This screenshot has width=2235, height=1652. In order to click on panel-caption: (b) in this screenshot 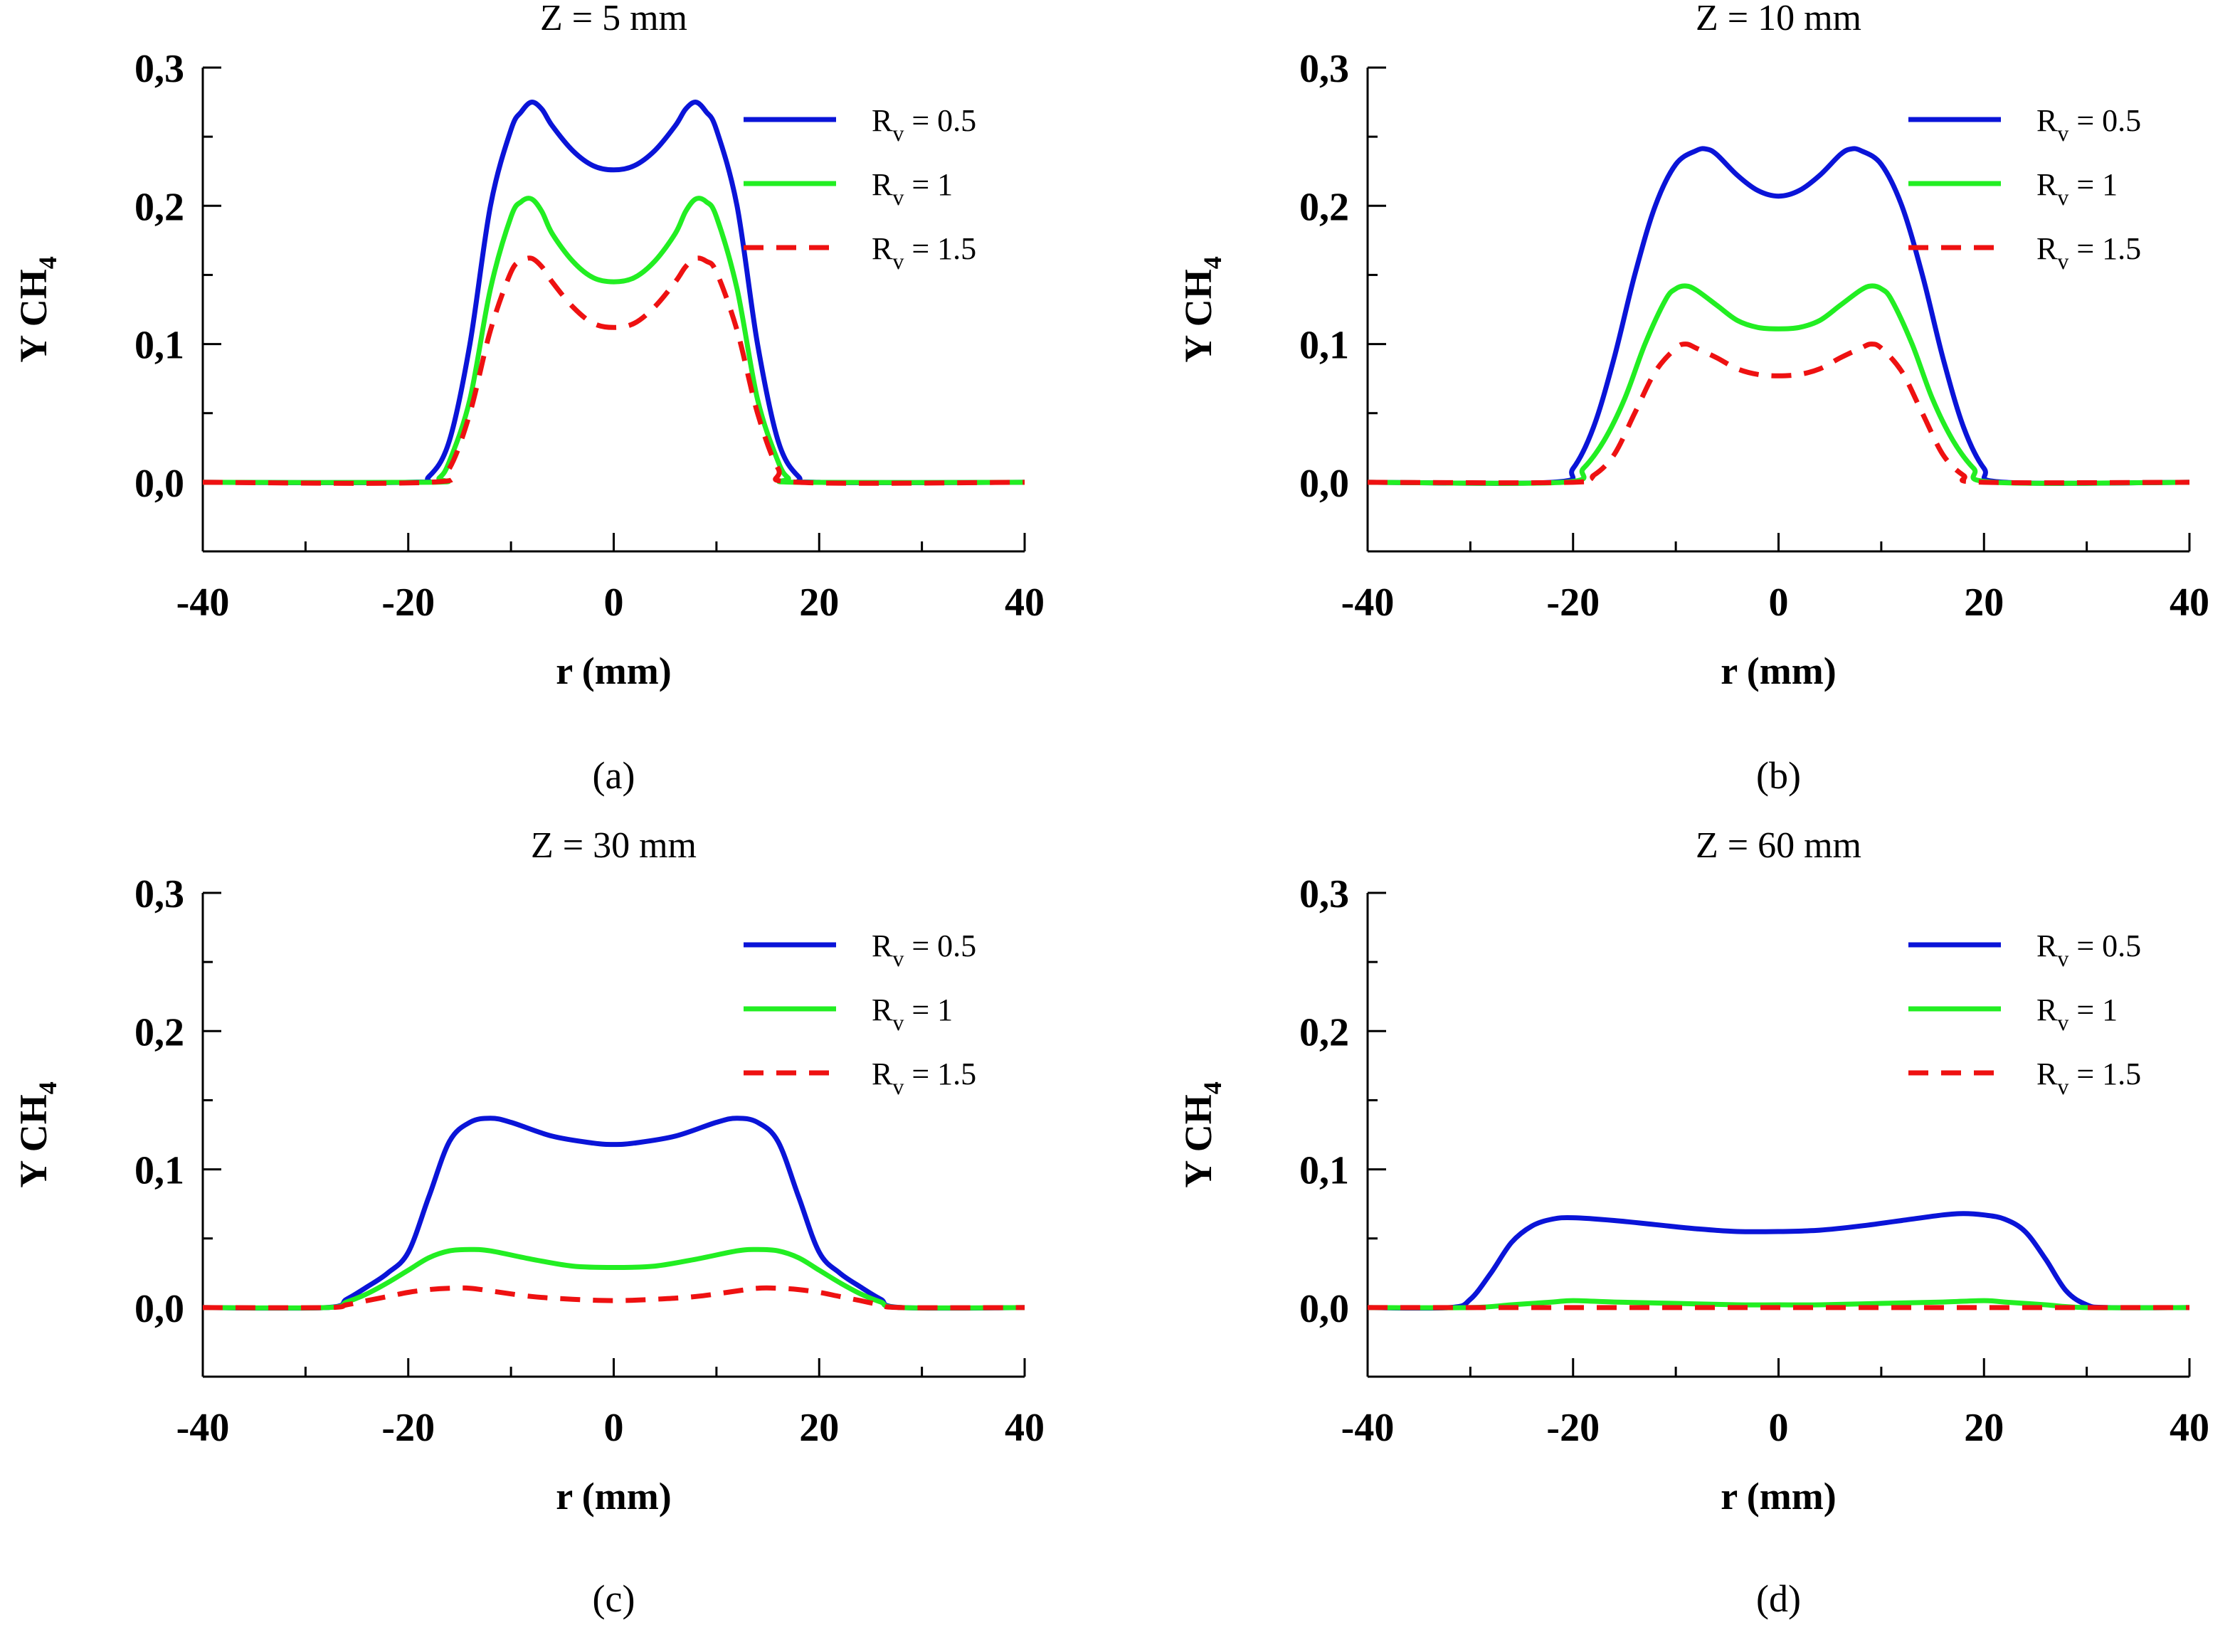, I will do `click(1778, 775)`.